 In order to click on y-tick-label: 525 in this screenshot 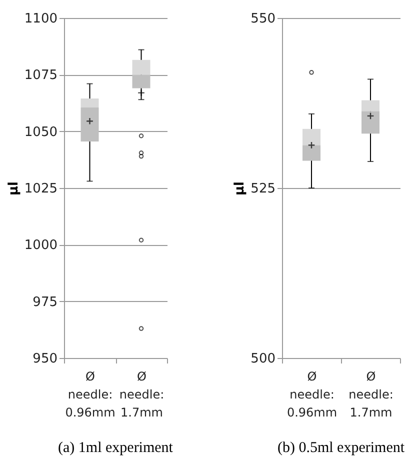, I will do `click(263, 189)`.